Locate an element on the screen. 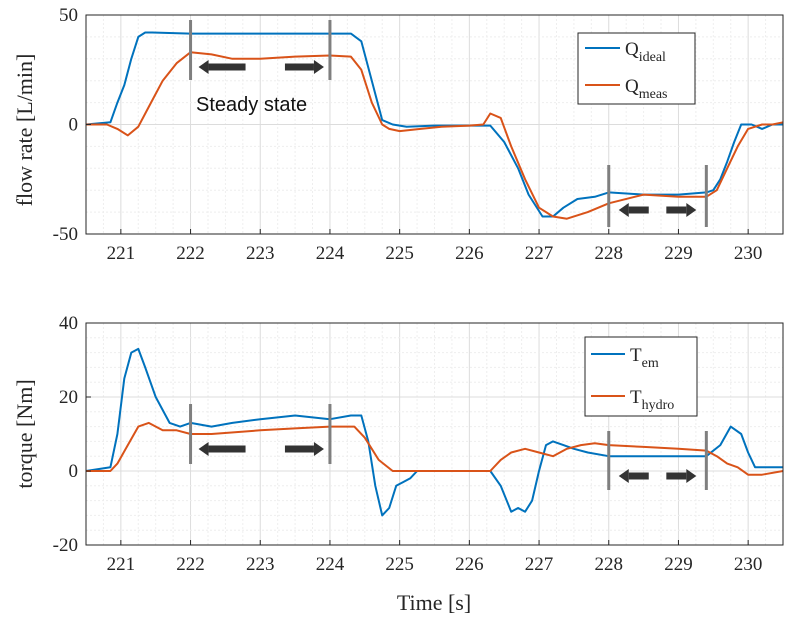 The width and height of the screenshot is (787, 620). torque-legend-box is located at coordinates (641, 376).